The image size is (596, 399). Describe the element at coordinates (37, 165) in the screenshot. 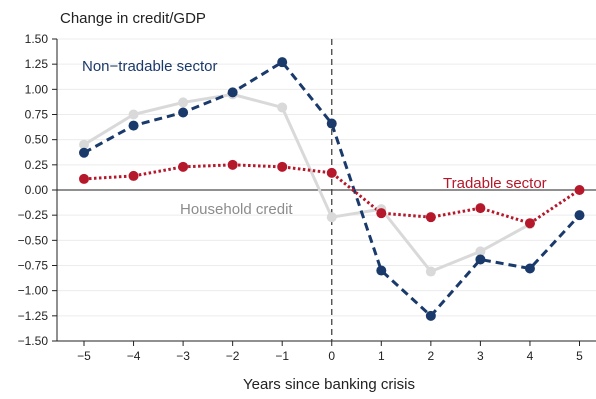

I see `y-tick-label: 0.25` at that location.